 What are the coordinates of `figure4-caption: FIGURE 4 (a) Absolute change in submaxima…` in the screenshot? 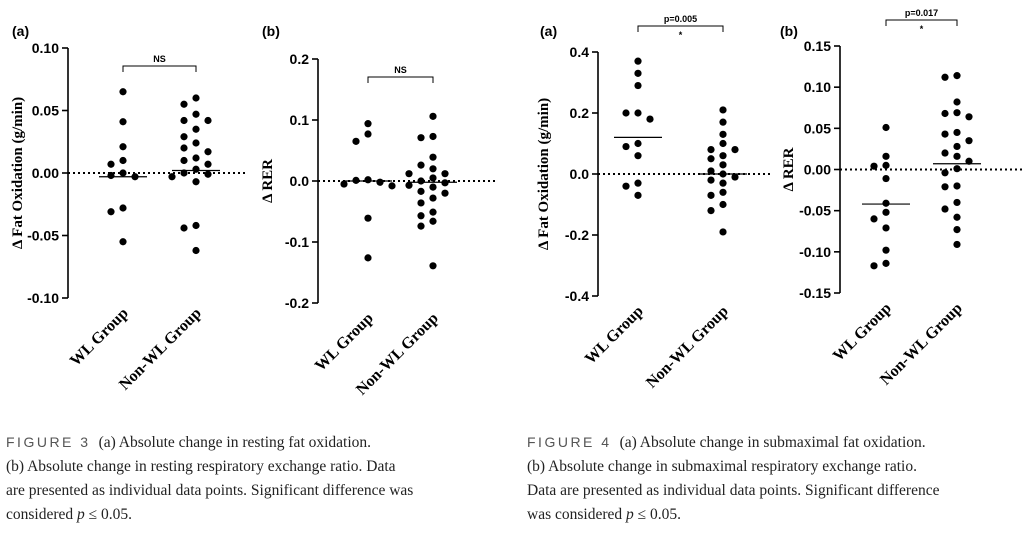 It's located at (733, 478).